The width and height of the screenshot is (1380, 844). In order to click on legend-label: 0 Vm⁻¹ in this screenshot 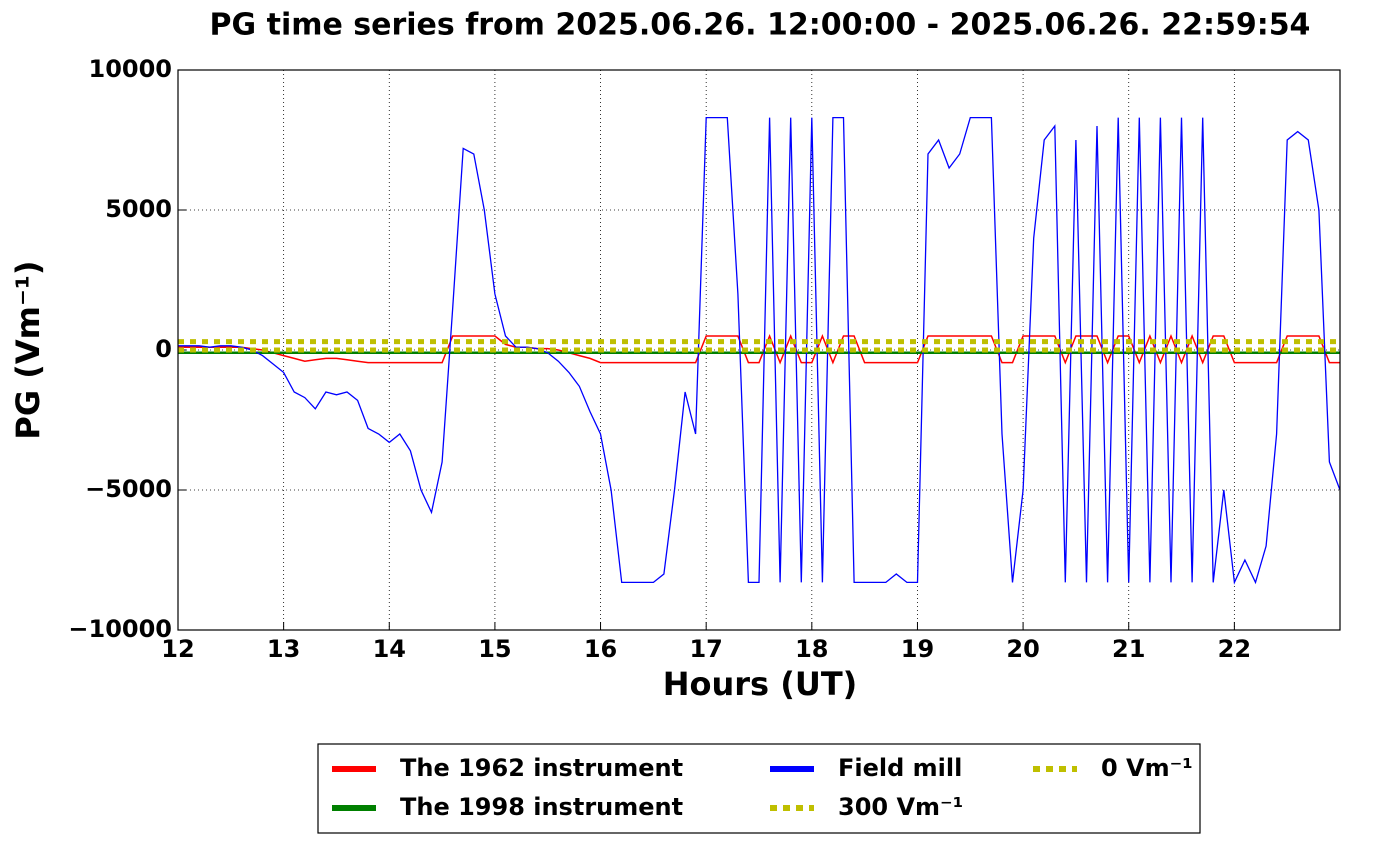, I will do `click(1147, 768)`.